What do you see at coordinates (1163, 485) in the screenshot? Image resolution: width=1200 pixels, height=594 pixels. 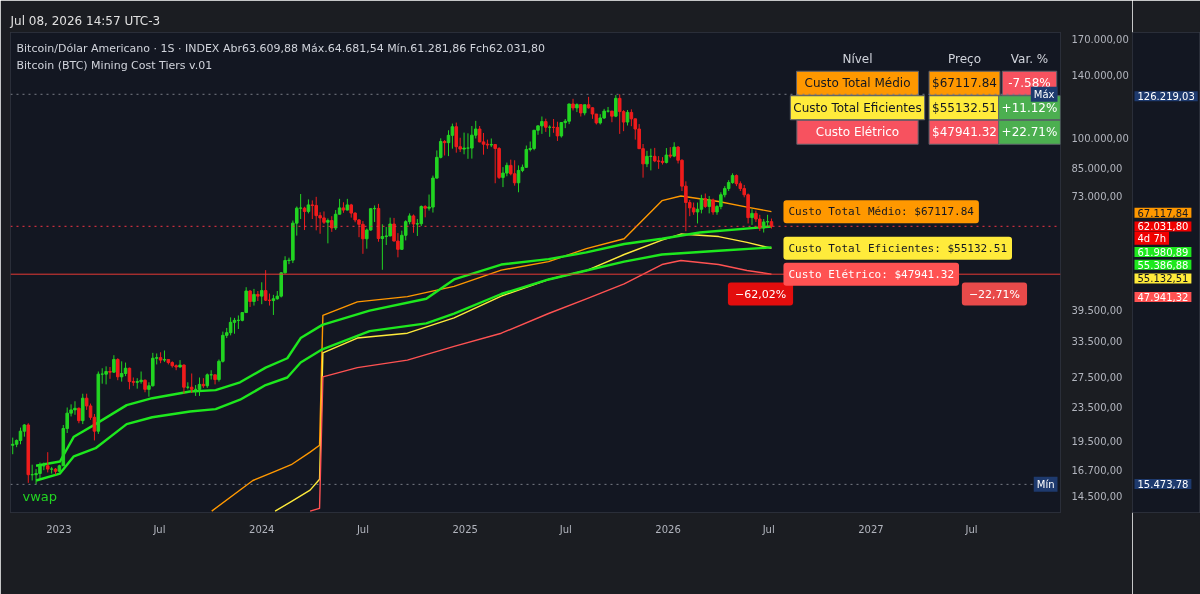 I see `text: 15.473,78` at bounding box center [1163, 485].